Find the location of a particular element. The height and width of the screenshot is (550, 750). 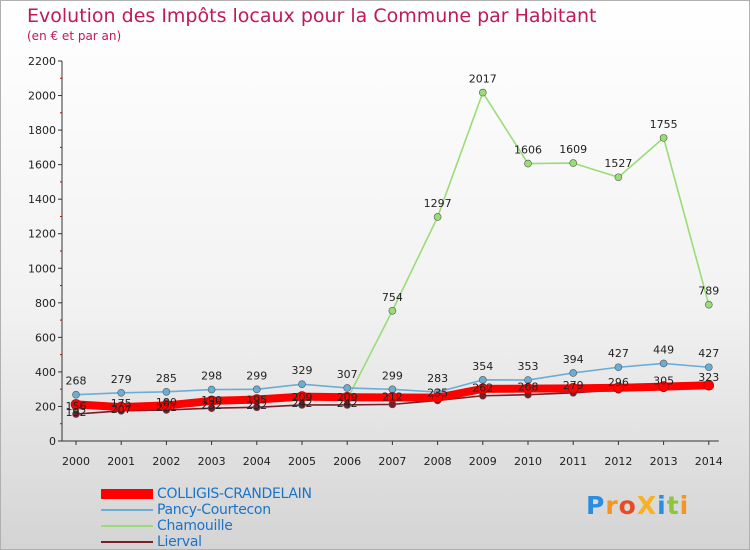

legend-swatch-lierval is located at coordinates (127, 542).